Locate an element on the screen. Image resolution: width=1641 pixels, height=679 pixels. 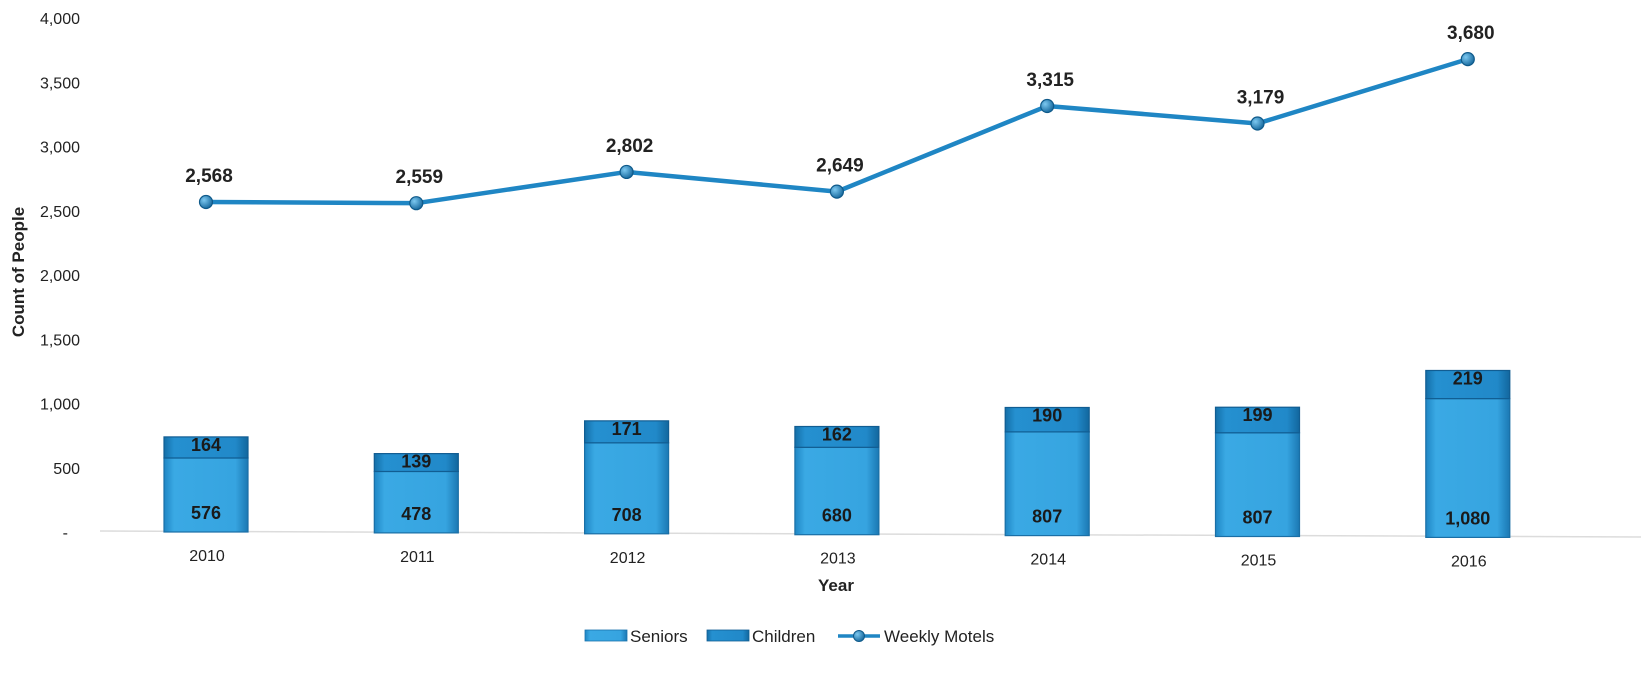
weekly-motels-label: 3,315 is located at coordinates (1050, 80).